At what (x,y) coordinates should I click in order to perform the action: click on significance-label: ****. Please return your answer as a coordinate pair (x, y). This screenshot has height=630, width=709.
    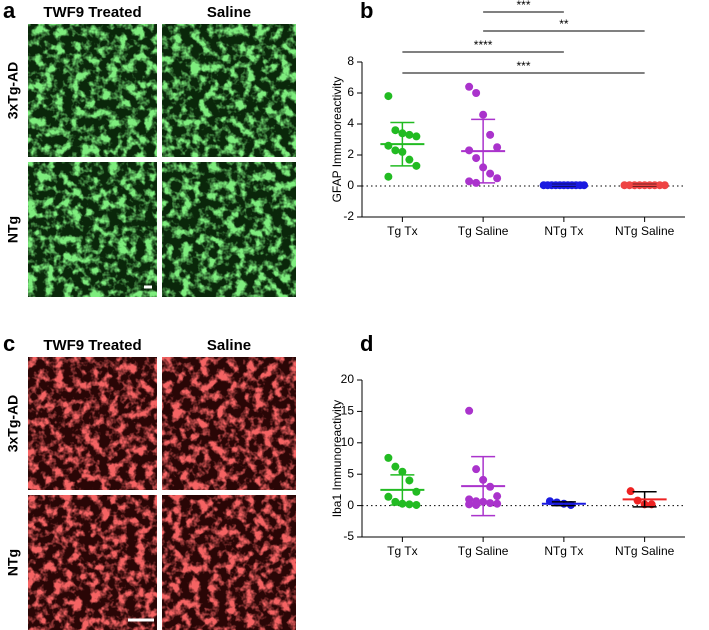
    Looking at the image, I should click on (483, 45).